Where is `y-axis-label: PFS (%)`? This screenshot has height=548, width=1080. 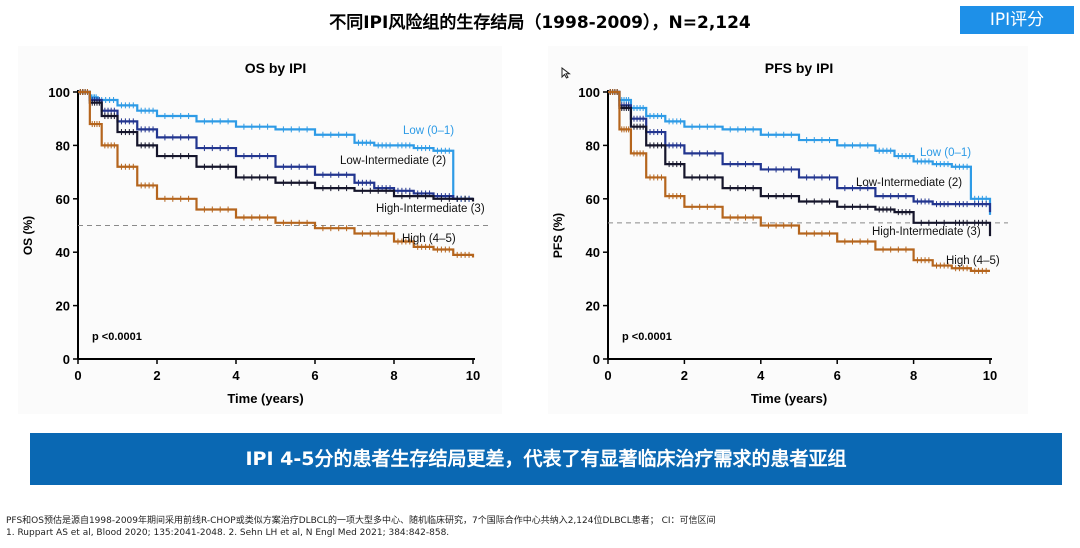 y-axis-label: PFS (%) is located at coordinates (558, 235).